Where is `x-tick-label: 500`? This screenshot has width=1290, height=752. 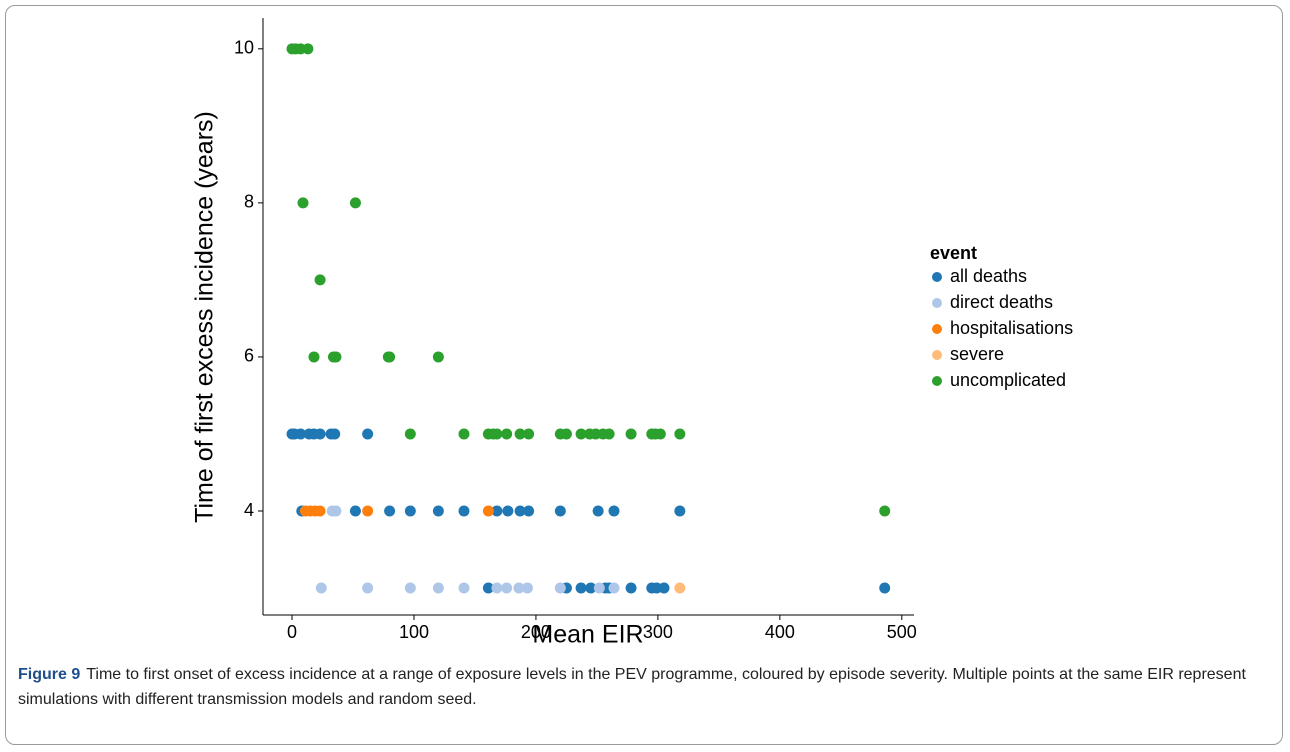 x-tick-label: 500 is located at coordinates (902, 632).